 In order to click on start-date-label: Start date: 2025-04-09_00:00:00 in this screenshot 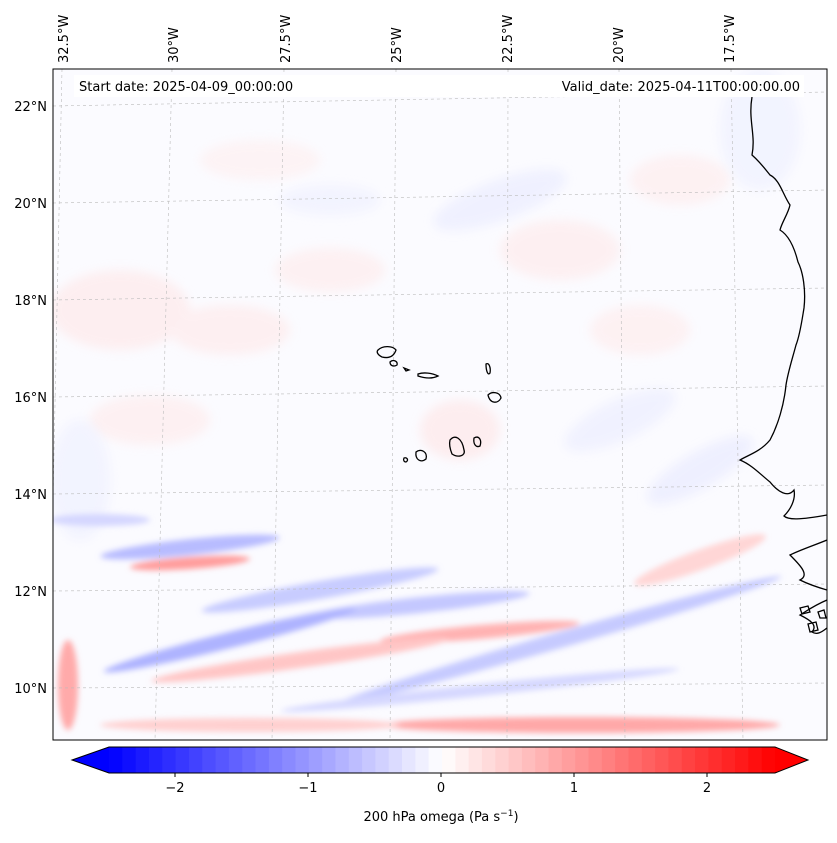, I will do `click(186, 87)`.